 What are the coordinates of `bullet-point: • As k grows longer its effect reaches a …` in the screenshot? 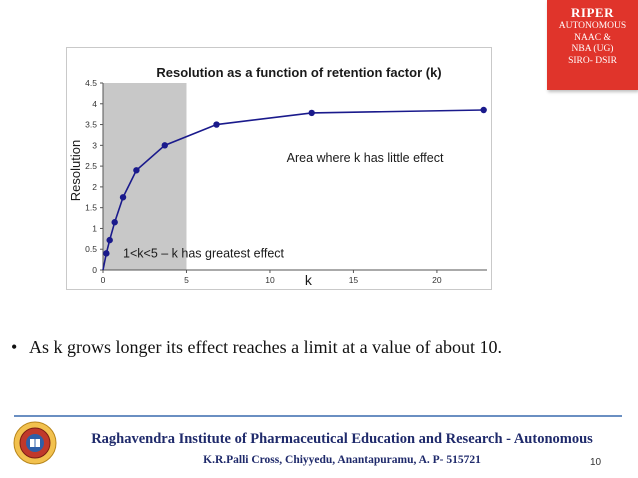 It's located at (256, 347).